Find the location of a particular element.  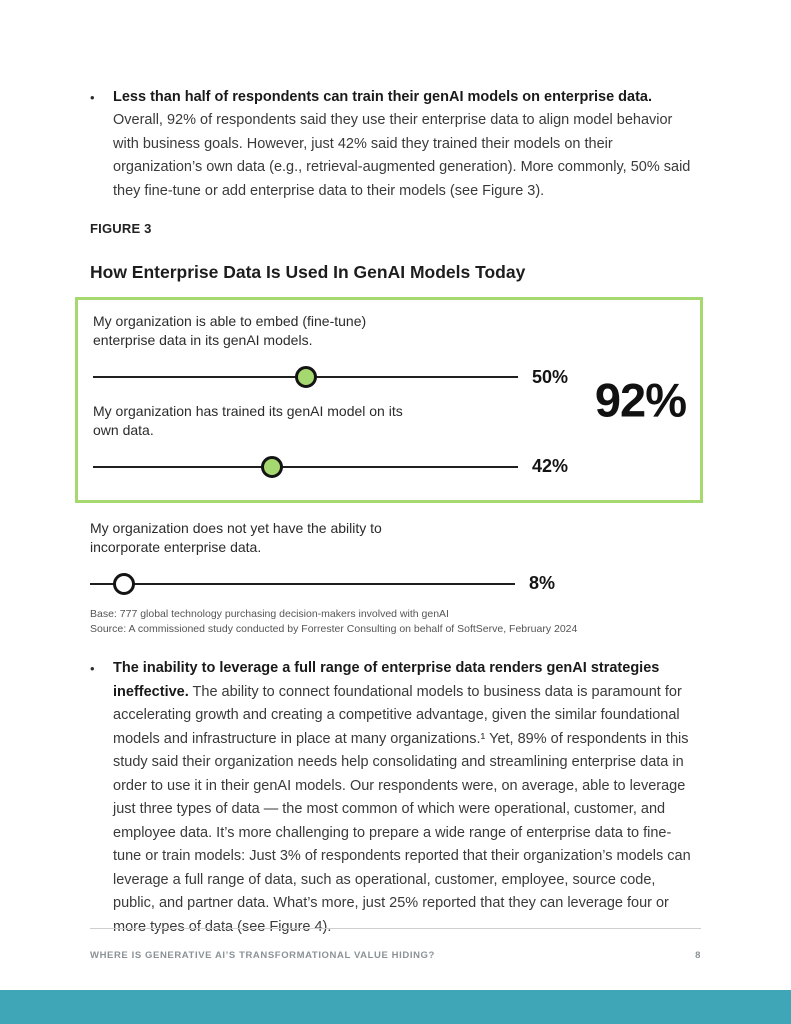

value-label-50: 50% is located at coordinates (550, 376).